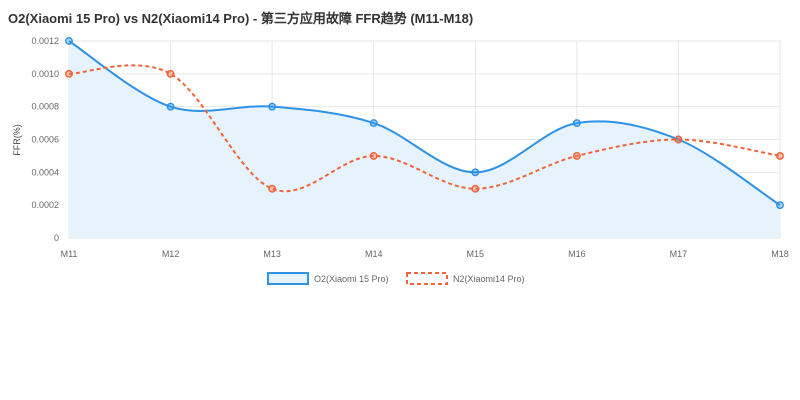  What do you see at coordinates (45, 74) in the screenshot?
I see `y-tick-label: 0.0010` at bounding box center [45, 74].